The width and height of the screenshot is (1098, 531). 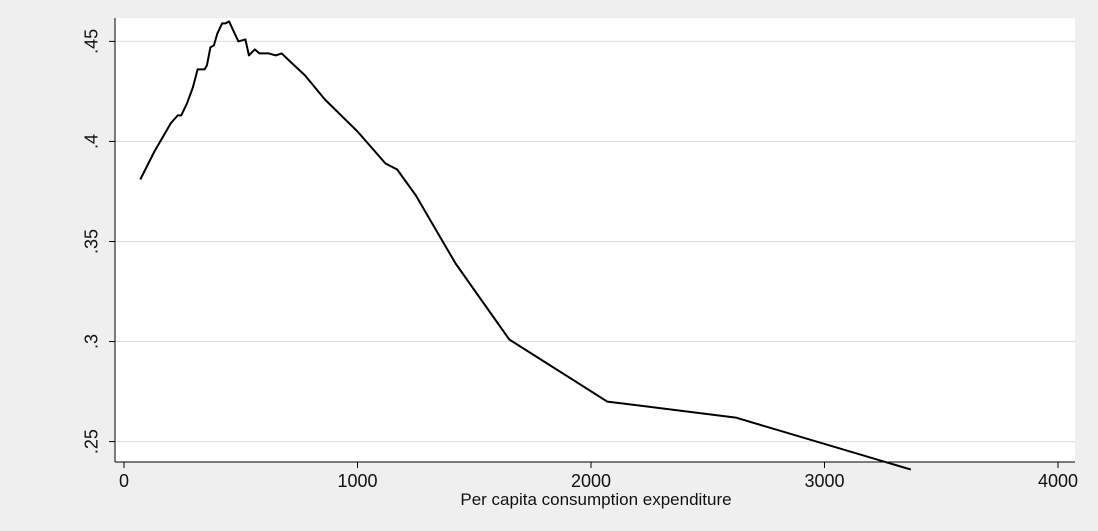 What do you see at coordinates (591, 481) in the screenshot?
I see `x-tick-label-2: 2000` at bounding box center [591, 481].